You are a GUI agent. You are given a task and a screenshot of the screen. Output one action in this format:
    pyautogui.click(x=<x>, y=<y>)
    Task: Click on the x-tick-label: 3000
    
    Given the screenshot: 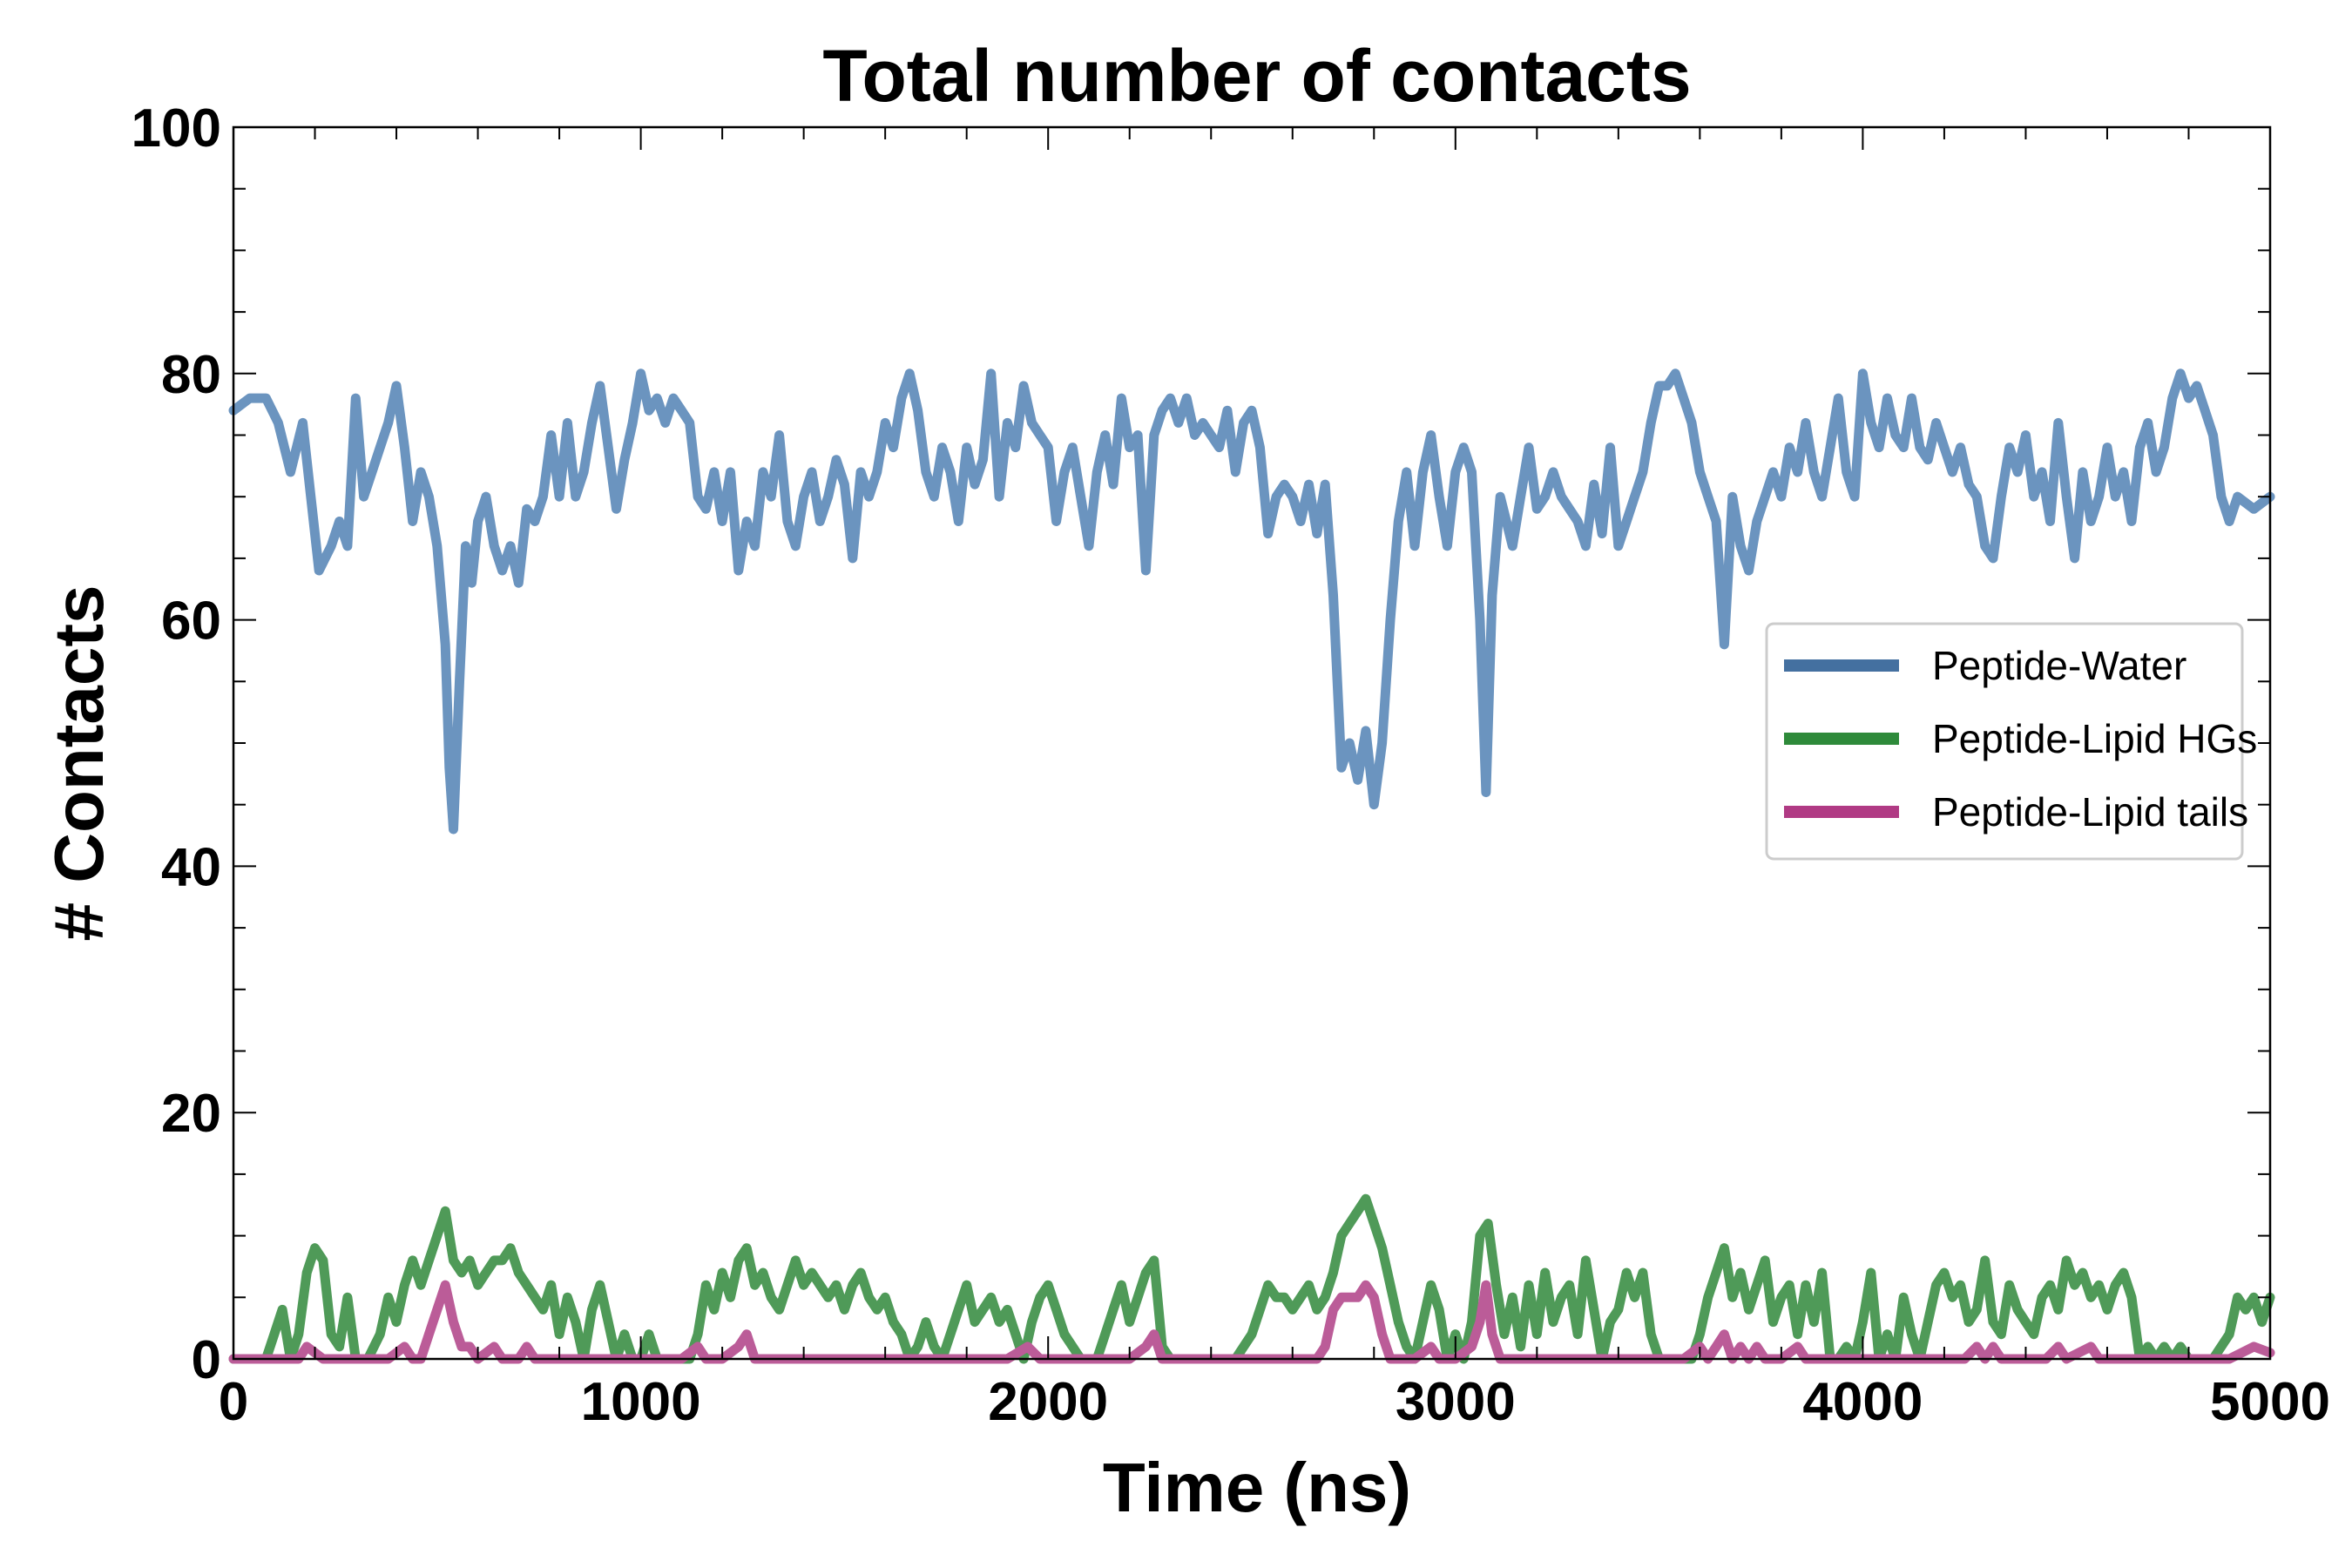 What is the action you would take?
    pyautogui.click(x=1456, y=1402)
    